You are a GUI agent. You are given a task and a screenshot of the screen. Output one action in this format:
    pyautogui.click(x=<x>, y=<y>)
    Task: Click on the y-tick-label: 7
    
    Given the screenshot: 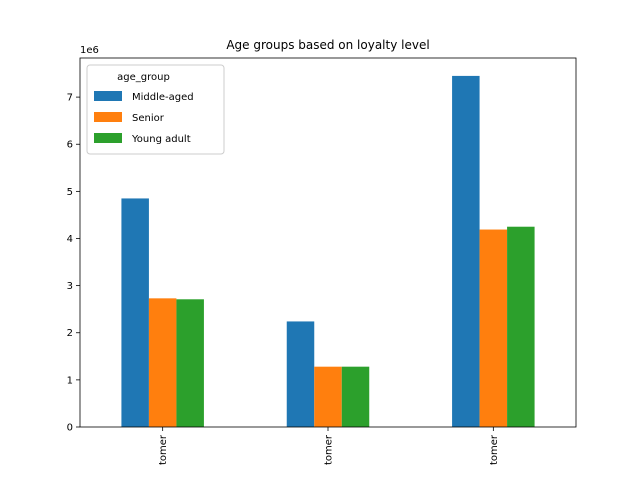 What is the action you would take?
    pyautogui.click(x=70, y=98)
    